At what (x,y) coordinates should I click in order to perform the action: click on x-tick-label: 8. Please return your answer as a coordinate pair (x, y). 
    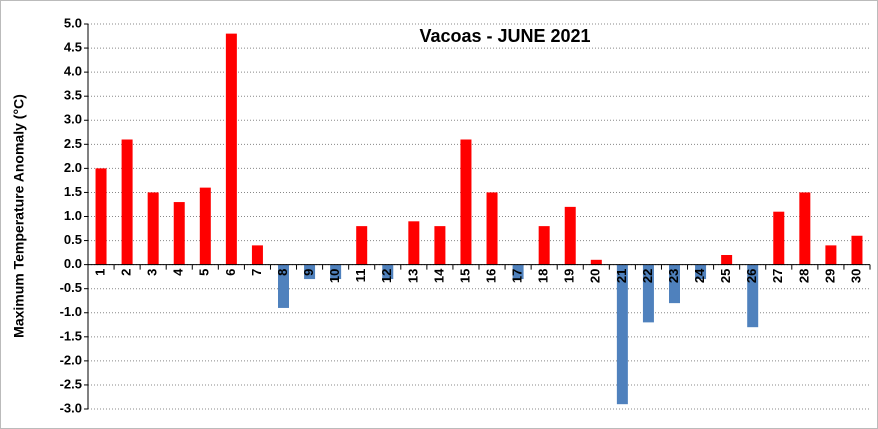
    Looking at the image, I should click on (282, 272).